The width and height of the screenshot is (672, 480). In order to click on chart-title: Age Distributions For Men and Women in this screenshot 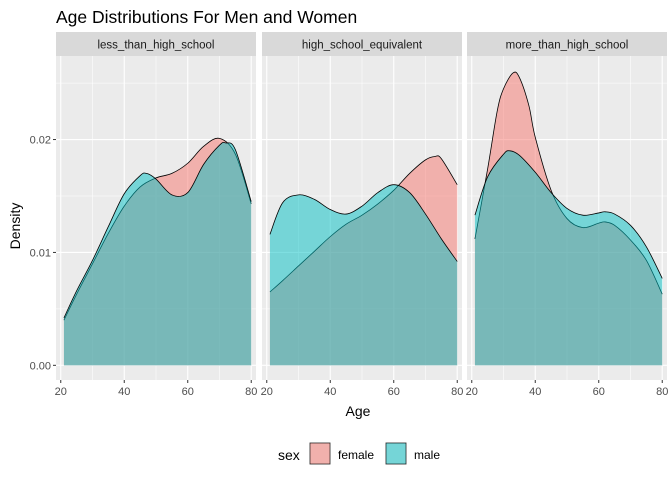, I will do `click(206, 17)`.